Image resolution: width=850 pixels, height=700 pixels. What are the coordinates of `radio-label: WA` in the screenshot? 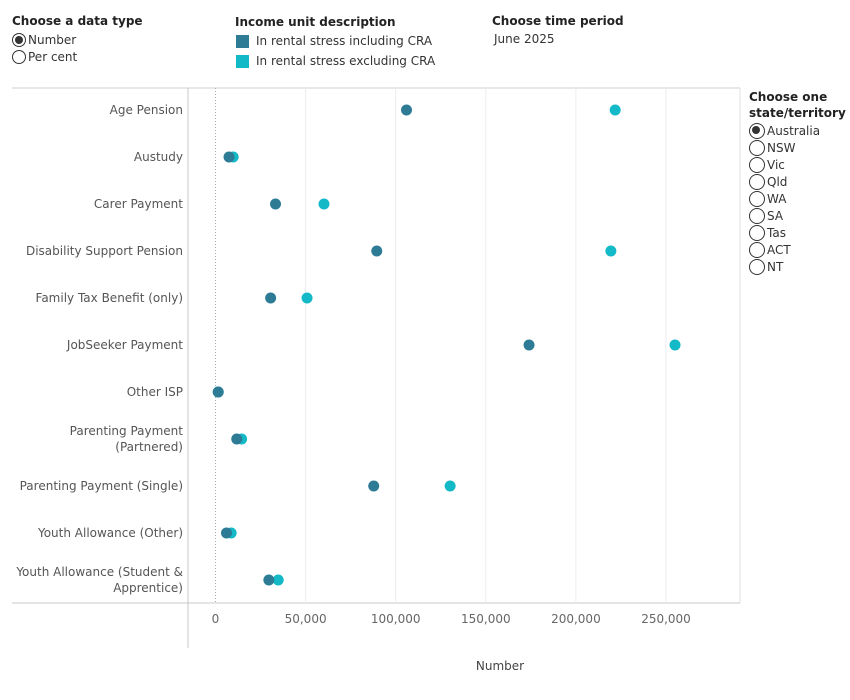 It's located at (777, 198).